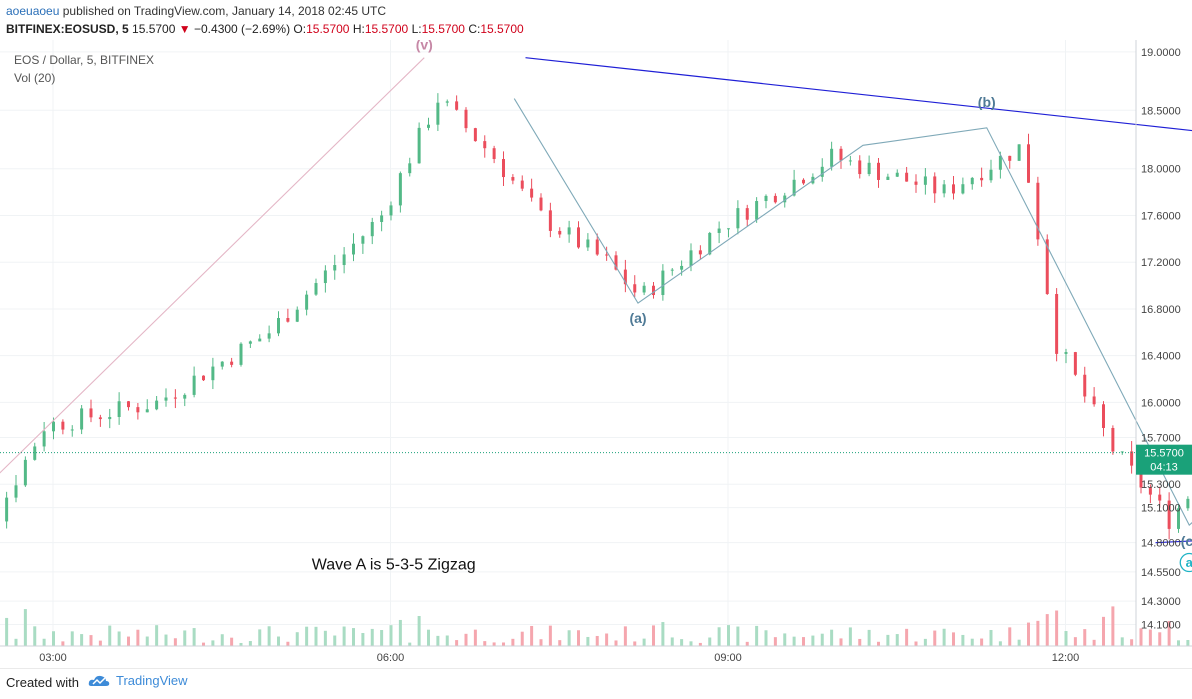 Image resolution: width=1192 pixels, height=699 pixels. I want to click on price-tick-label: 18.5000, so click(1161, 111).